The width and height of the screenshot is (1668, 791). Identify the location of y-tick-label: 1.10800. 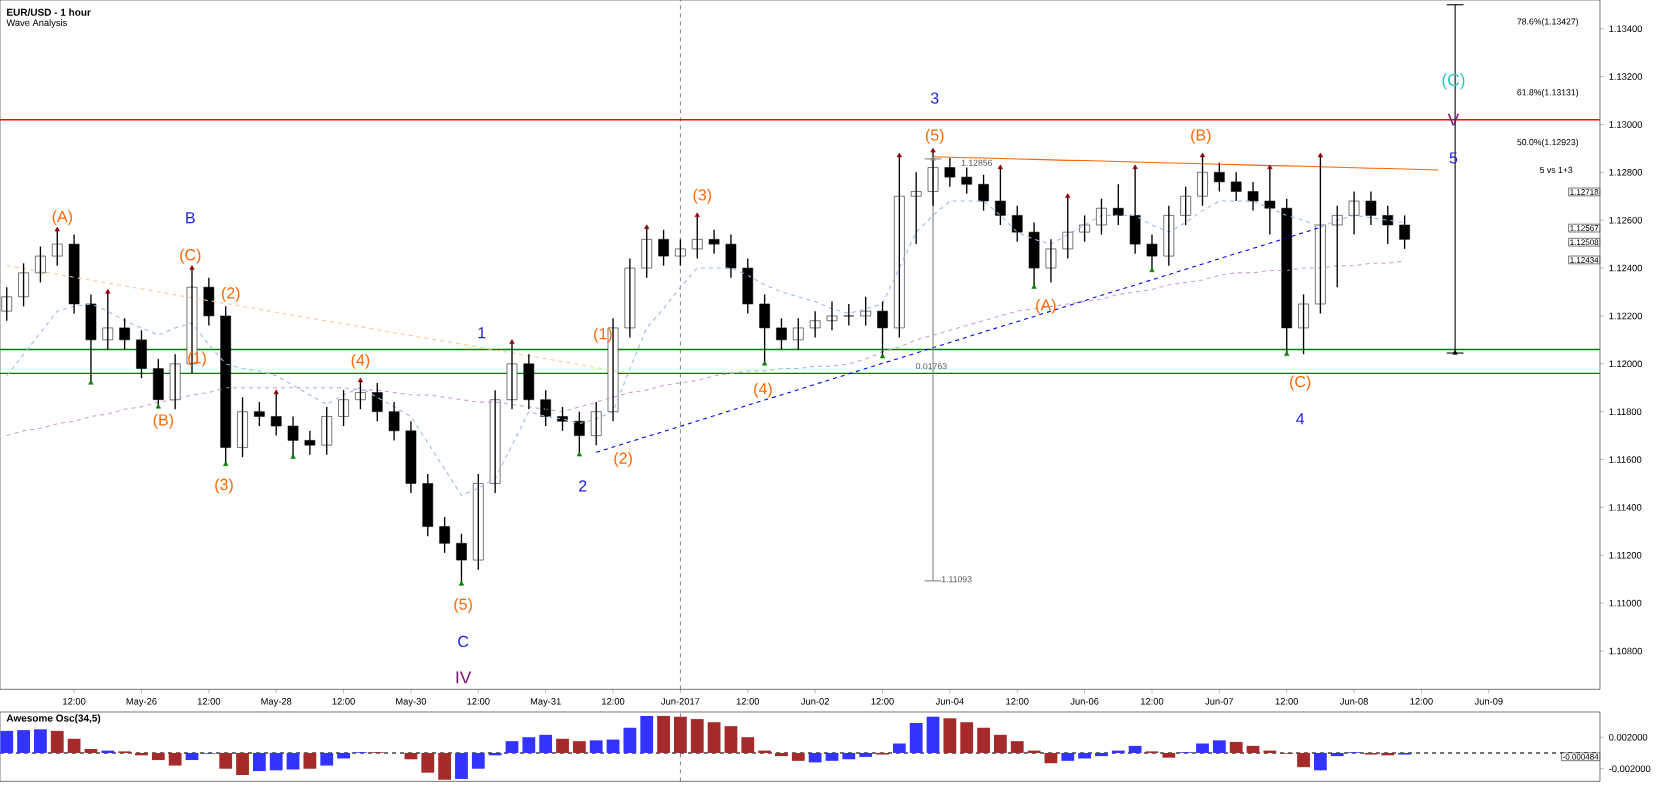
(1626, 651).